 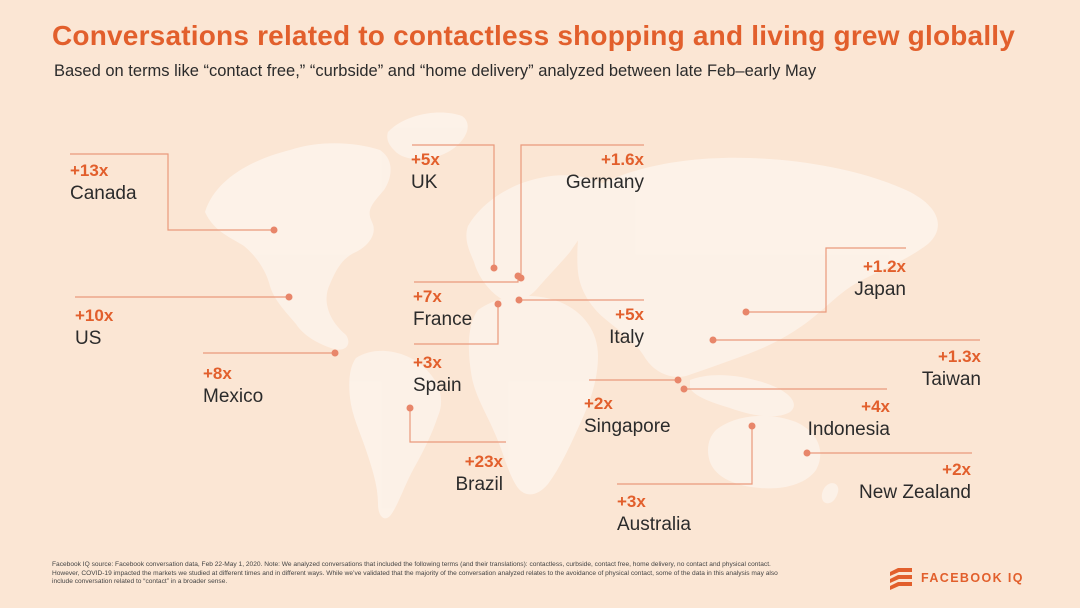 I want to click on country-name: Japan, so click(x=880, y=289).